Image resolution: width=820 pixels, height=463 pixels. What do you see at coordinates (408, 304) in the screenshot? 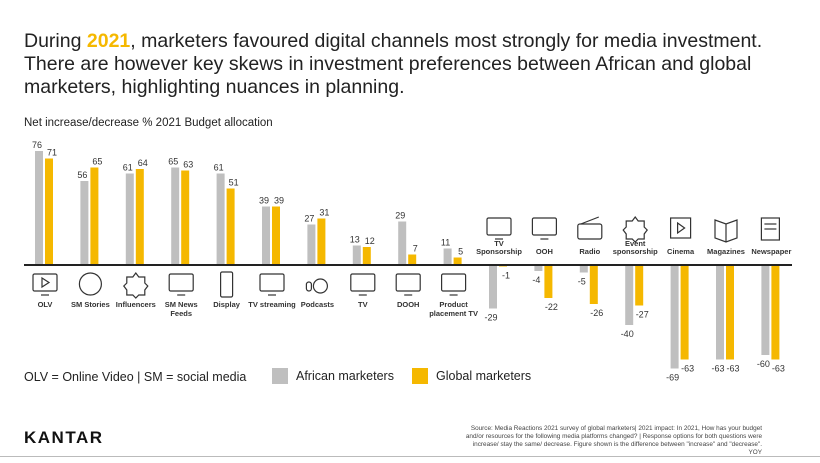
I see `category-label: DOOH` at bounding box center [408, 304].